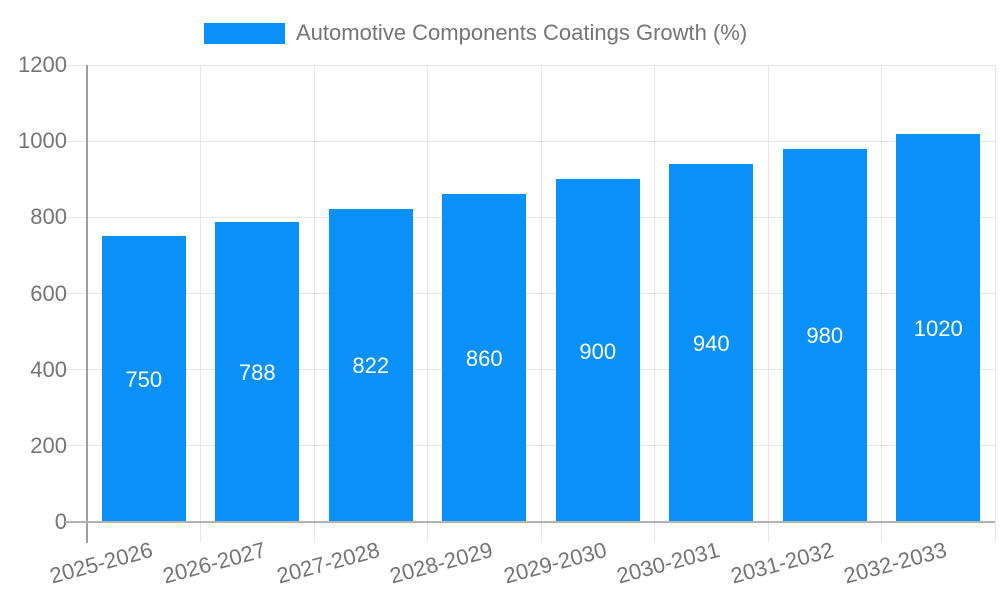  I want to click on y-axis-tick-label: 800, so click(48, 217).